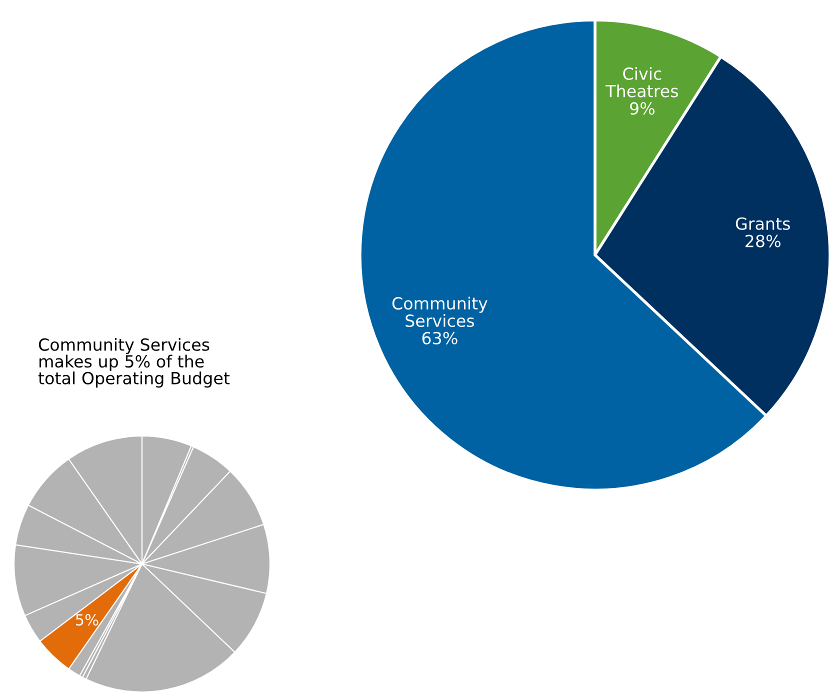 Image resolution: width=835 pixels, height=694 pixels. Describe the element at coordinates (642, 82) in the screenshot. I see `slice-label: Civic Theatres` at that location.